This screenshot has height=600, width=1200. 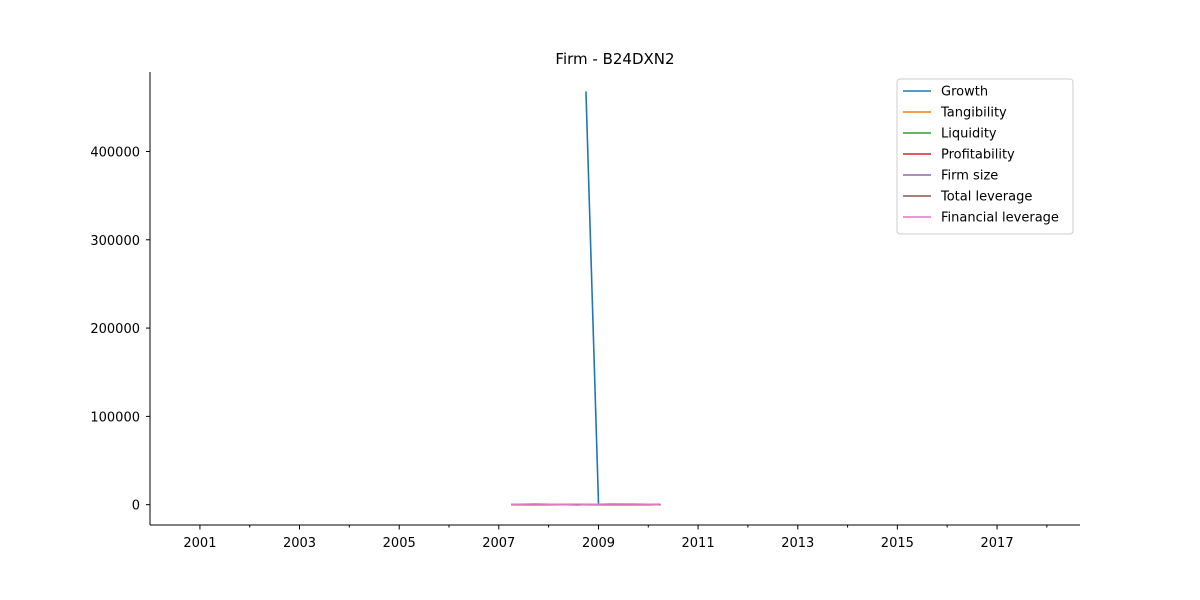 What do you see at coordinates (797, 543) in the screenshot?
I see `x-tick-label: 2013` at bounding box center [797, 543].